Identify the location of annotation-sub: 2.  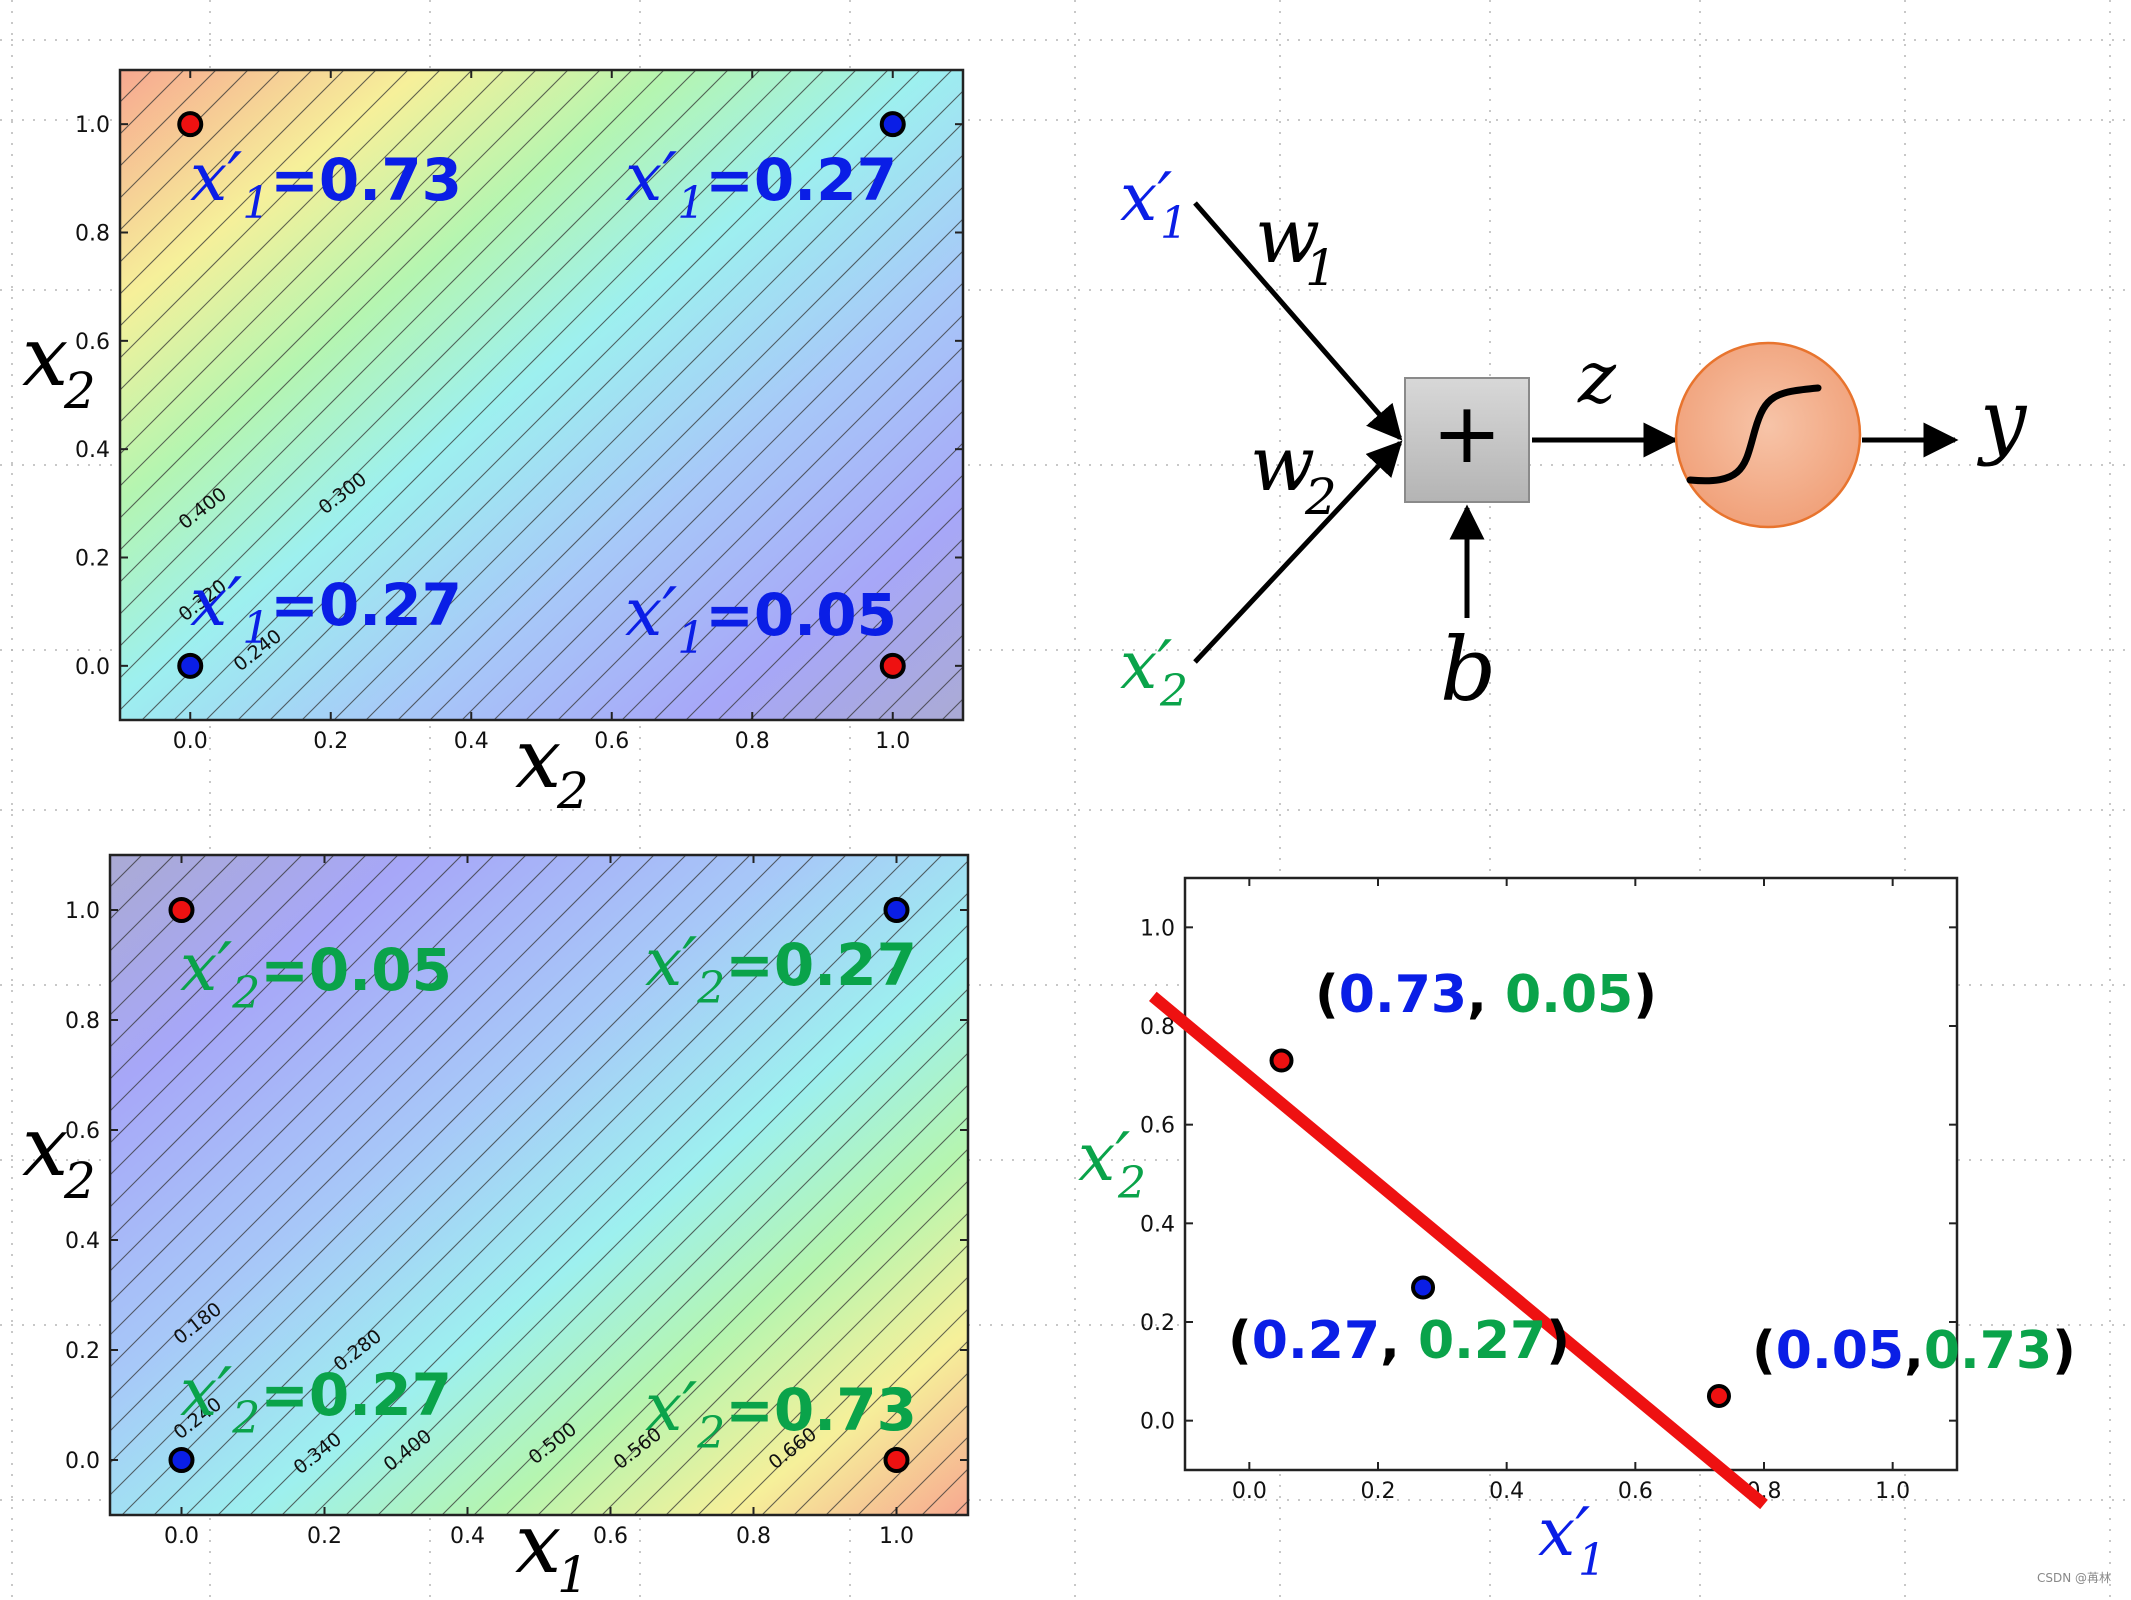
(710, 1433).